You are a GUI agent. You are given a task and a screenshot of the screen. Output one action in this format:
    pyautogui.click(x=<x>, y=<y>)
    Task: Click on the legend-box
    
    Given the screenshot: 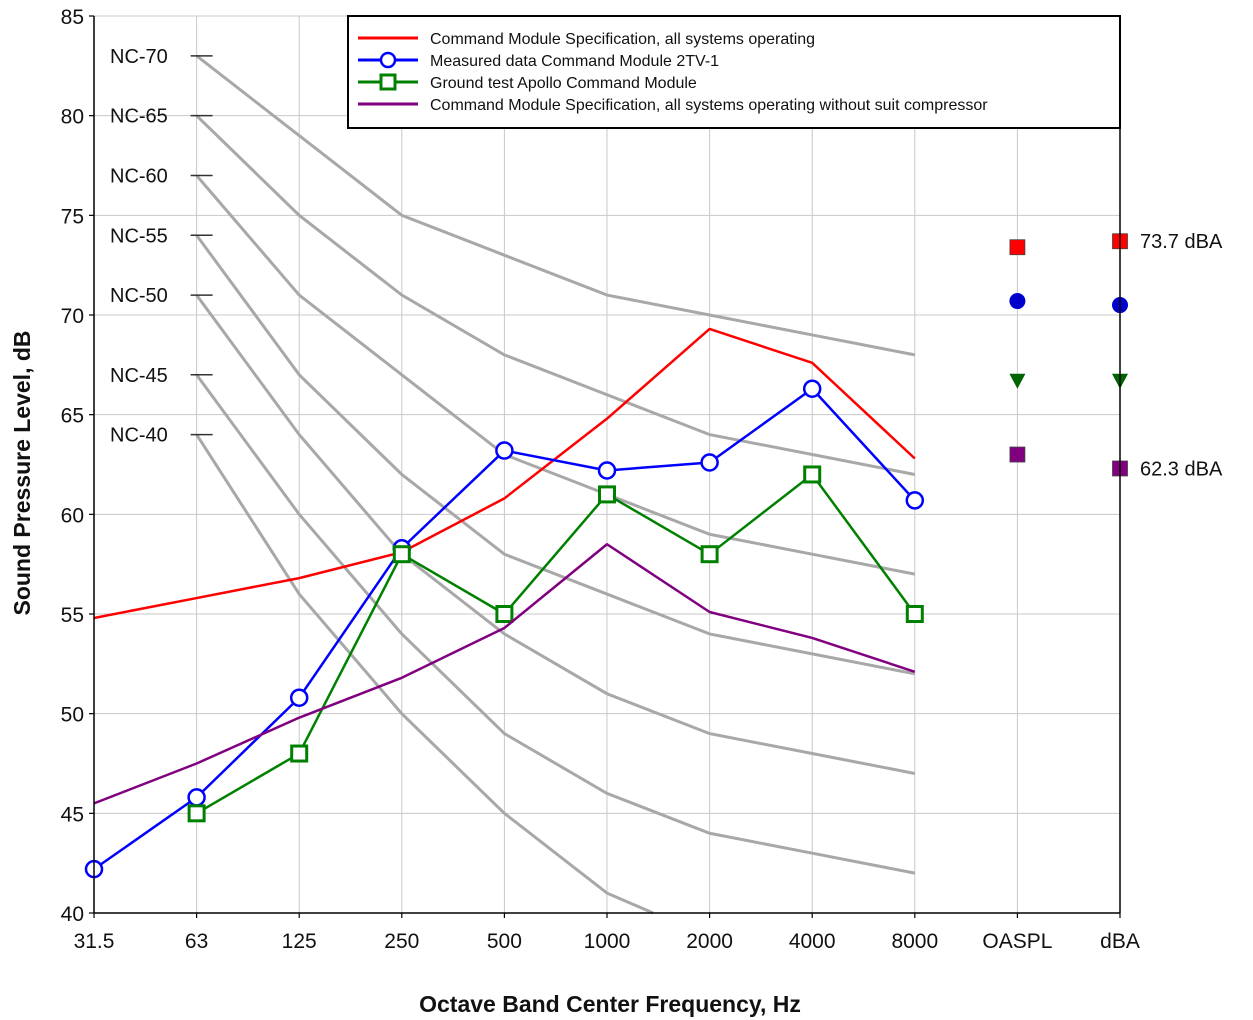 What is the action you would take?
    pyautogui.click(x=734, y=72)
    